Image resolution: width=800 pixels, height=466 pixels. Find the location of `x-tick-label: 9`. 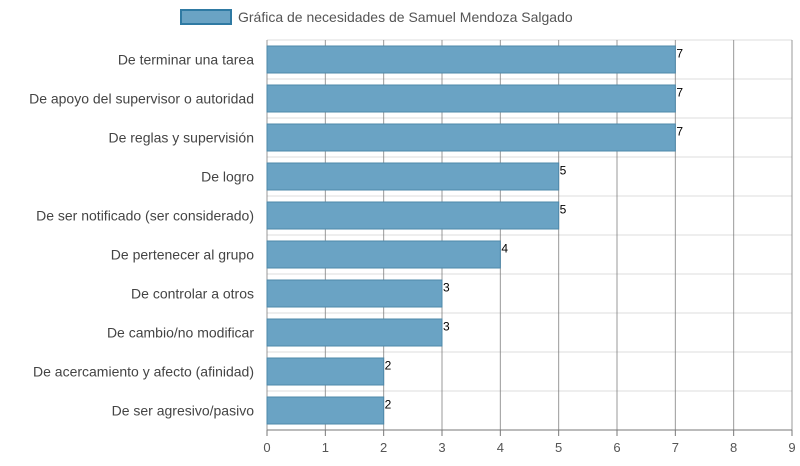

x-tick-label: 9 is located at coordinates (791, 447).